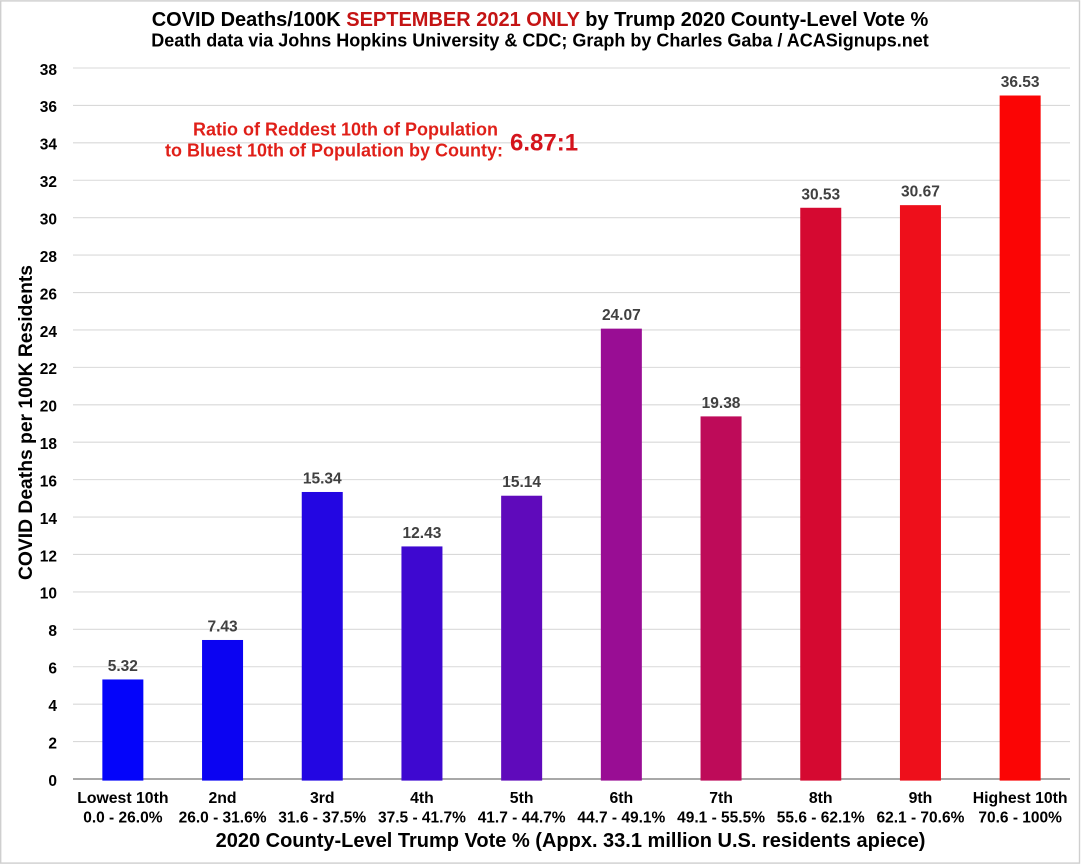 This screenshot has height=865, width=1081. What do you see at coordinates (49, 519) in the screenshot?
I see `svg-text: 14` at bounding box center [49, 519].